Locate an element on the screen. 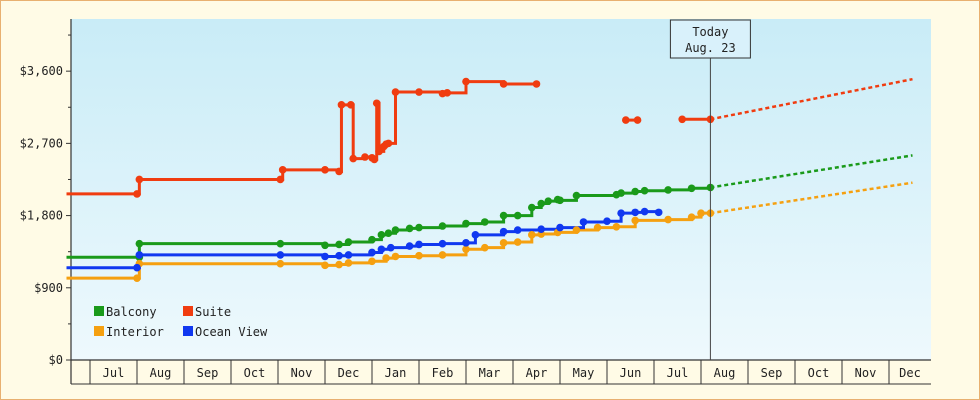 The height and width of the screenshot is (400, 980). x-tick-label: Jan is located at coordinates (396, 373).